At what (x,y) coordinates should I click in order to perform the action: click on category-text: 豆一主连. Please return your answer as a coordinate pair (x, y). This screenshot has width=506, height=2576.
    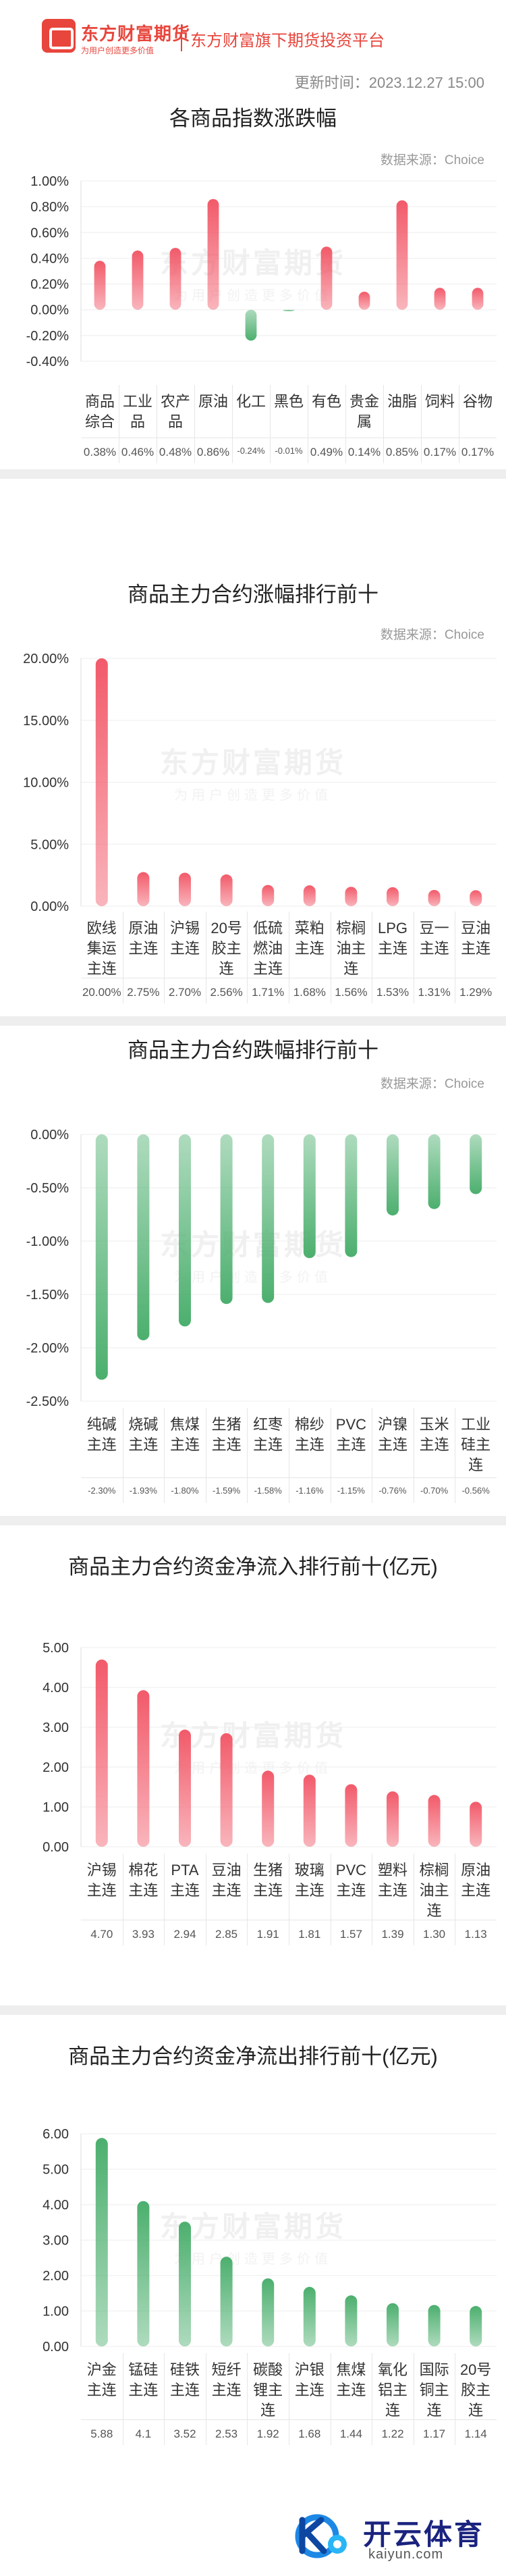
    Looking at the image, I should click on (434, 939).